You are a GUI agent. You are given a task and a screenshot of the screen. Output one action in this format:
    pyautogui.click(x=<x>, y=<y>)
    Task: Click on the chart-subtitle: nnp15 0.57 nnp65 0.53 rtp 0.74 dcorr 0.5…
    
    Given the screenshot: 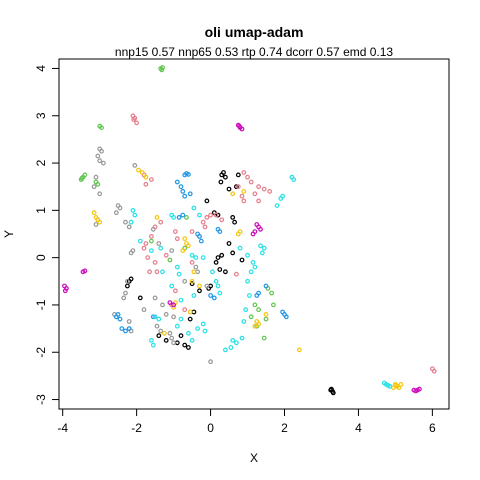 What is the action you would take?
    pyautogui.click(x=254, y=52)
    